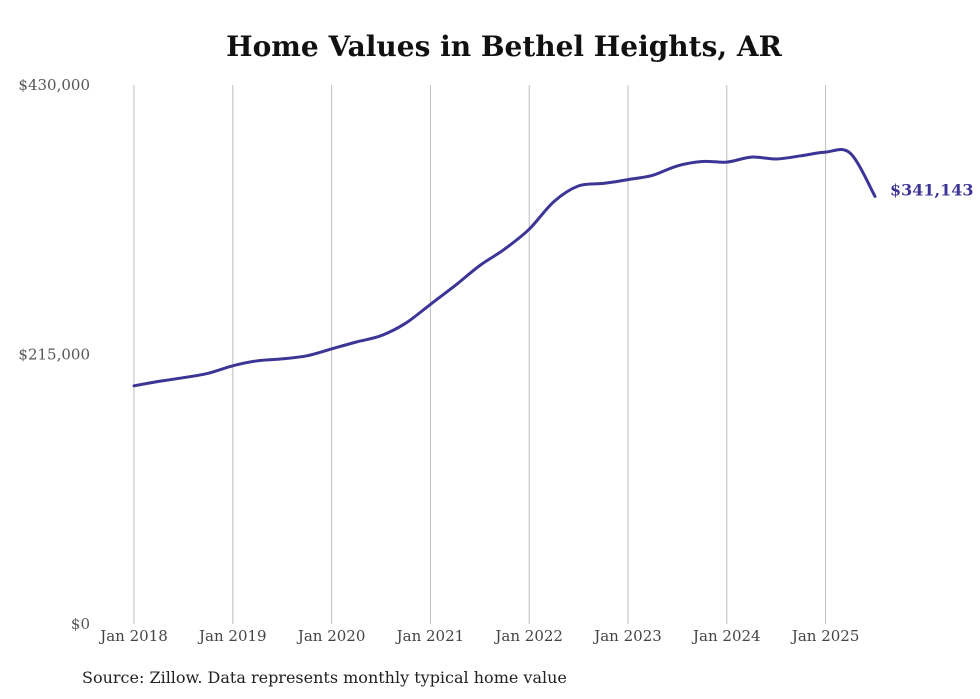 The image size is (980, 699). Describe the element at coordinates (504, 46) in the screenshot. I see `chart-title: Home Values in Bethel Heights, AR` at that location.